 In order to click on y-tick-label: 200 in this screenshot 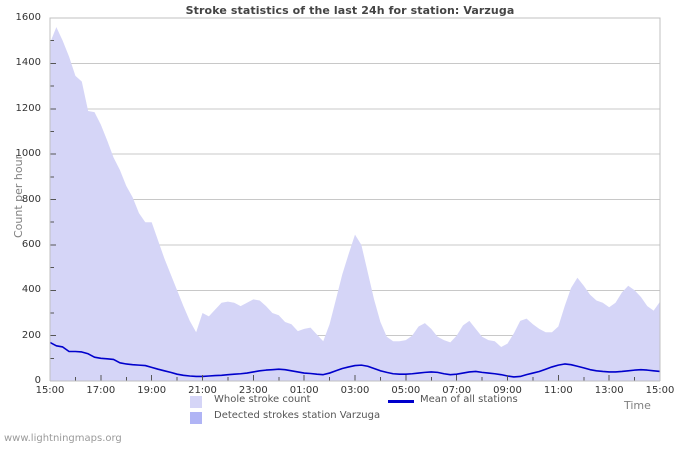, I will do `click(31, 335)`.